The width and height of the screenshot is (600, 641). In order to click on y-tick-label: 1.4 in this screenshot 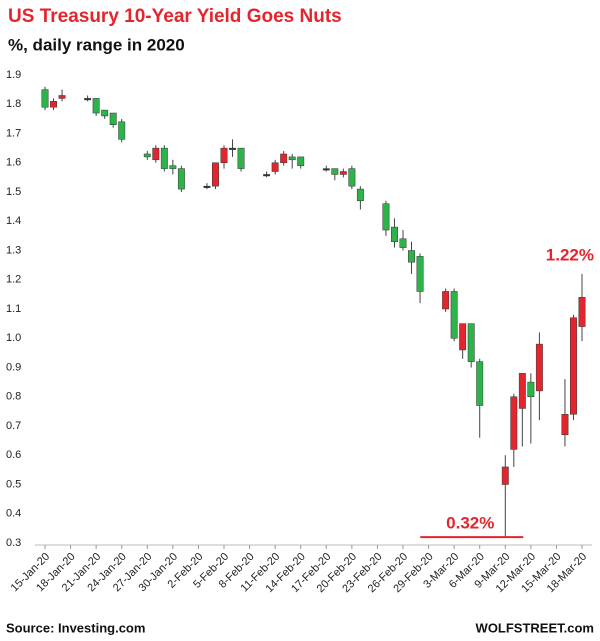, I will do `click(13, 221)`.